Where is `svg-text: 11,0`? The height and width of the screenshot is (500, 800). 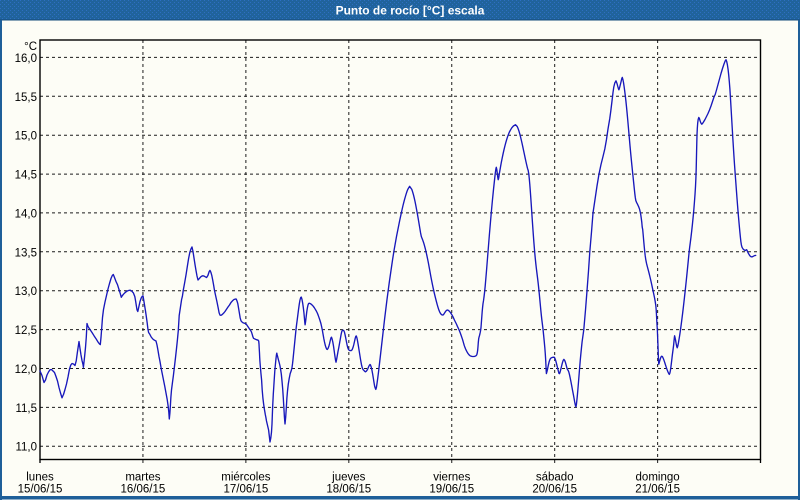 svg-text: 11,0 is located at coordinates (26, 448).